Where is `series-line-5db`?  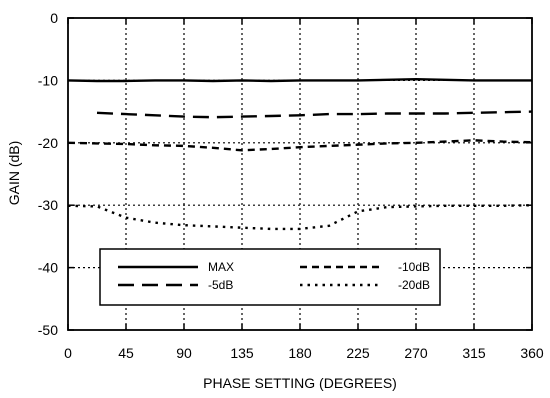 series-line-5db is located at coordinates (314, 114).